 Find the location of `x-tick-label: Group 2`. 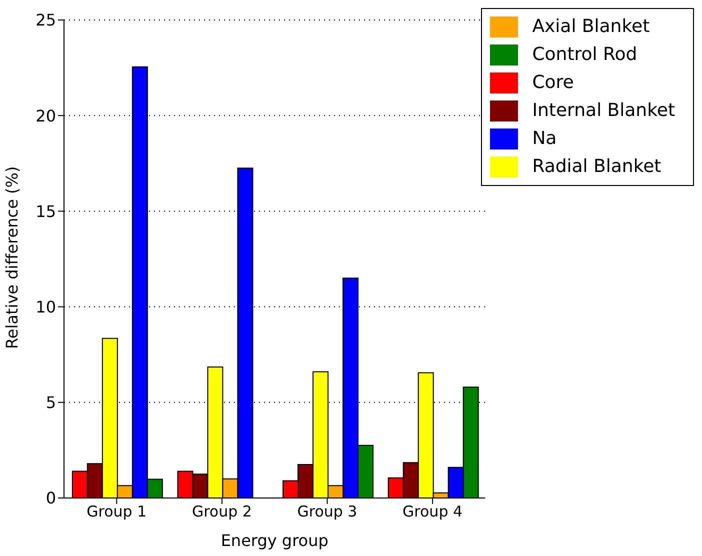

x-tick-label: Group 2 is located at coordinates (222, 511).